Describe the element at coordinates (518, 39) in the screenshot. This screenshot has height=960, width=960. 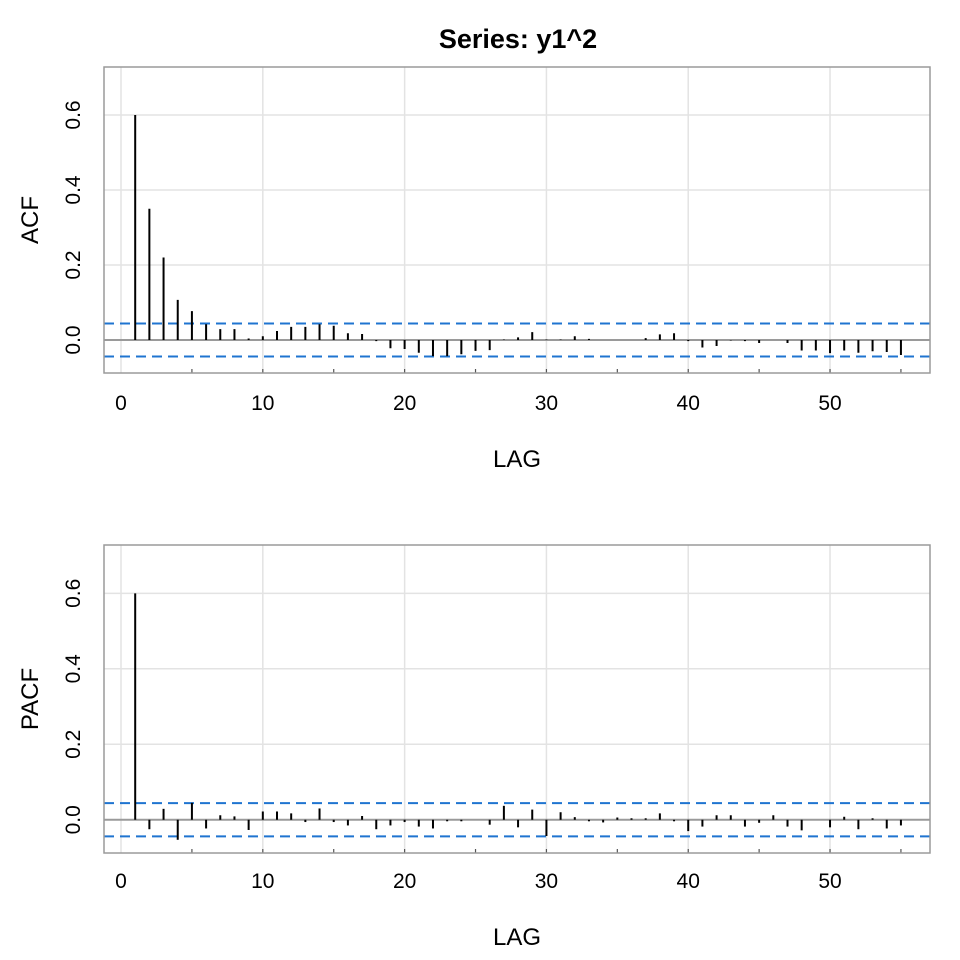
I see `chart-title: Series: y1^2` at that location.